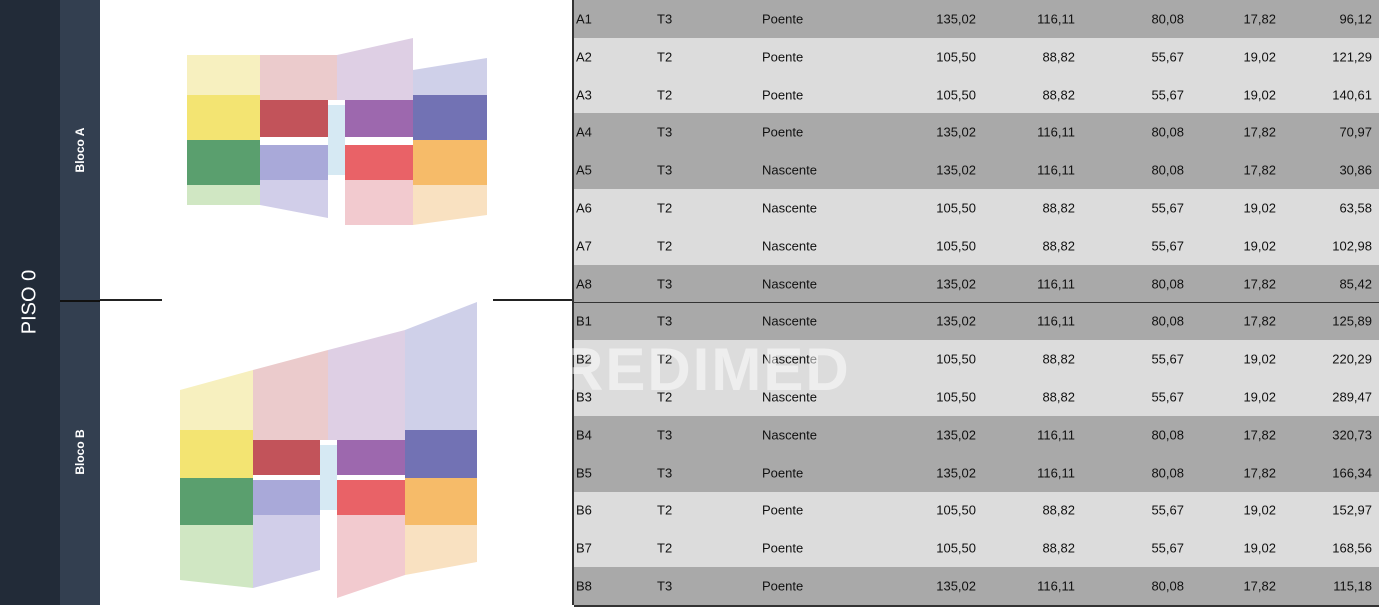  I want to click on table-cell: 121,29, so click(1352, 57).